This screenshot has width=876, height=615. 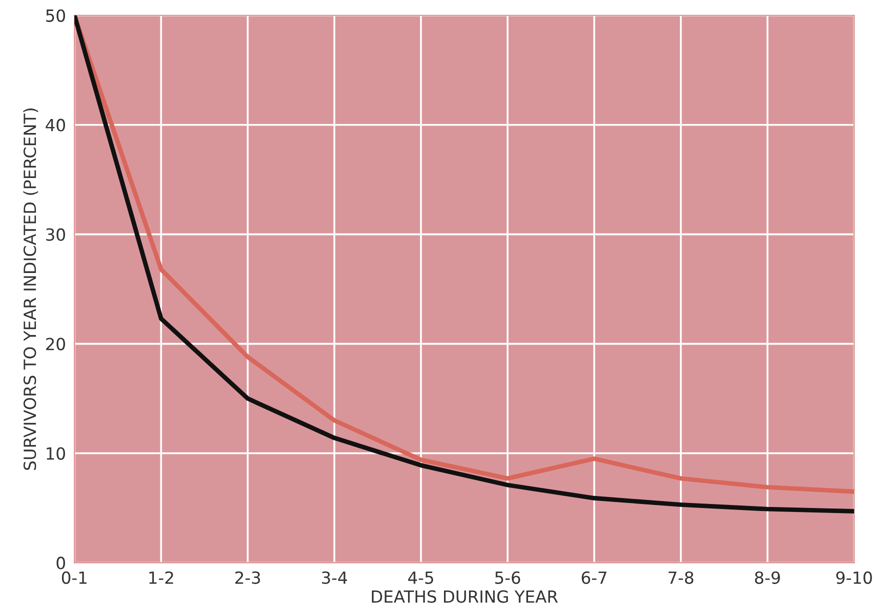 I want to click on x-tick-label: 3-4, so click(x=335, y=577).